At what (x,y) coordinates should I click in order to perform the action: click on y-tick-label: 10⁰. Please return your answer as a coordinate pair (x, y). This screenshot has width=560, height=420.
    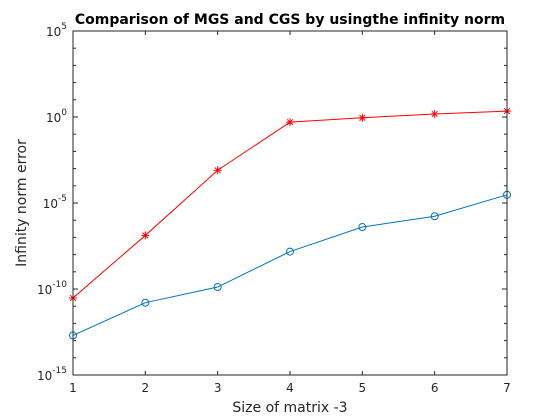
    Looking at the image, I should click on (56, 116).